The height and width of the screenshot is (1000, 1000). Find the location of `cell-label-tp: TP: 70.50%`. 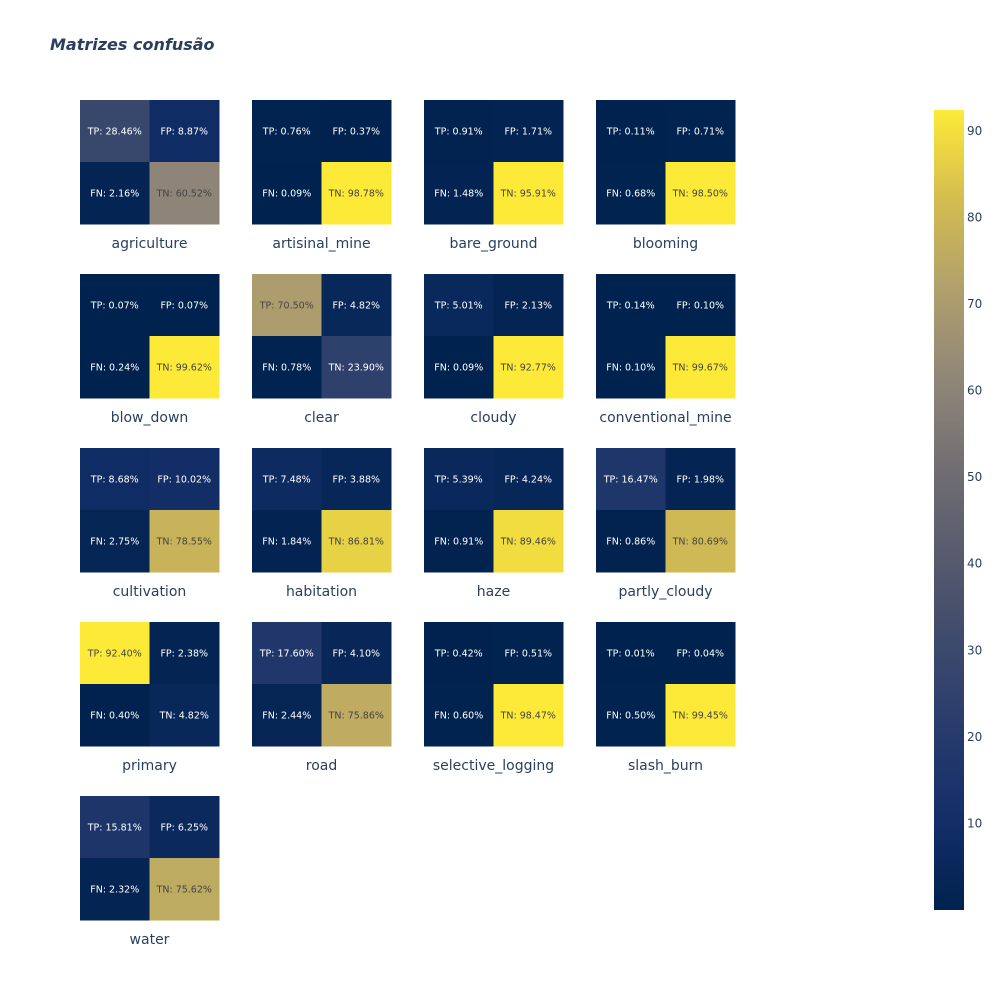

cell-label-tp: TP: 70.50% is located at coordinates (286, 306).